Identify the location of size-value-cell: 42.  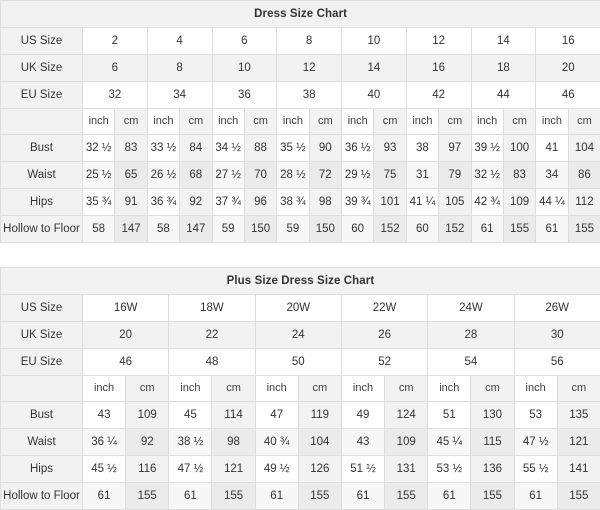
(438, 95).